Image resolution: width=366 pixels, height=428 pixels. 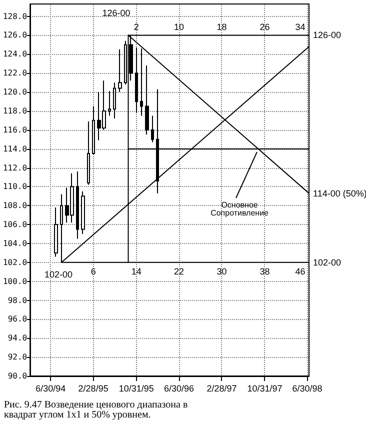 What do you see at coordinates (93, 389) in the screenshot?
I see `x-tick-label: 2/28/95` at bounding box center [93, 389].